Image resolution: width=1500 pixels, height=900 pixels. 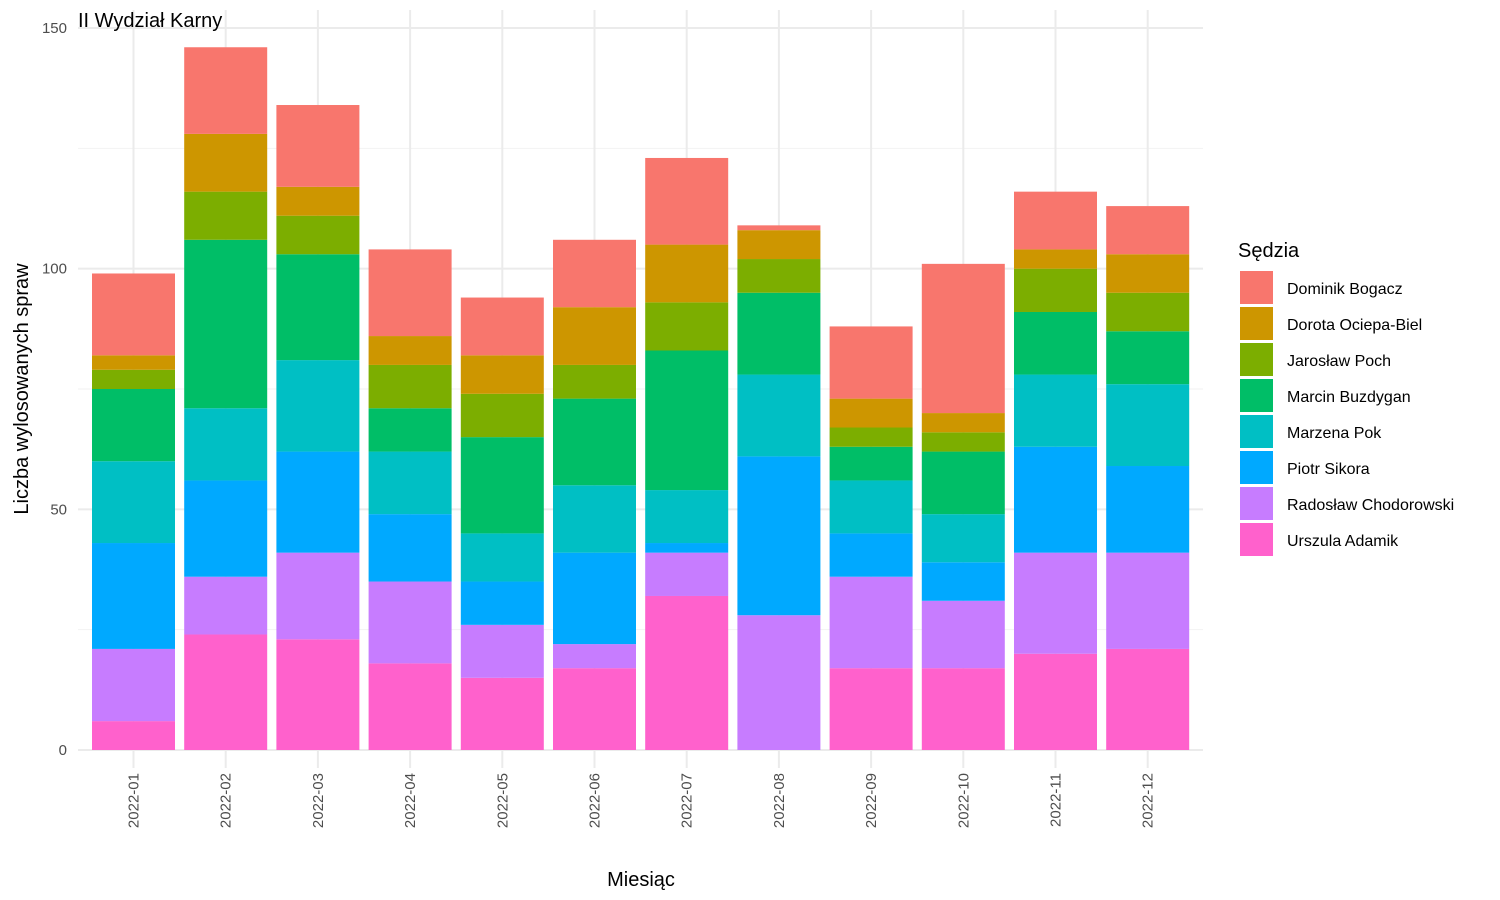 What do you see at coordinates (63, 750) in the screenshot?
I see `y-tick-label: 0` at bounding box center [63, 750].